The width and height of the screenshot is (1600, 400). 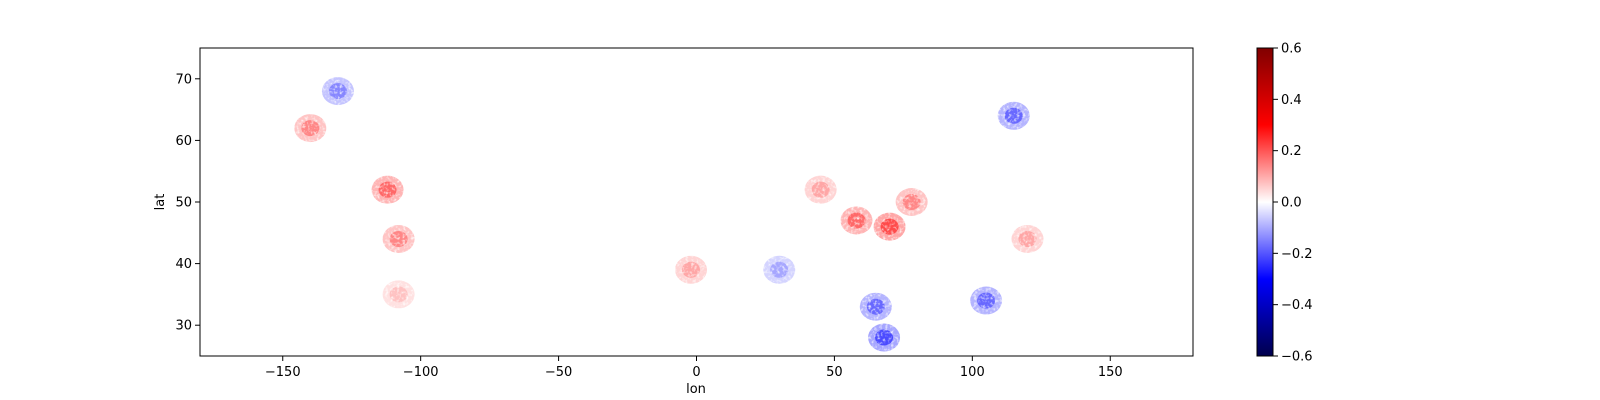 I want to click on x-tick-label: −50, so click(x=558, y=372).